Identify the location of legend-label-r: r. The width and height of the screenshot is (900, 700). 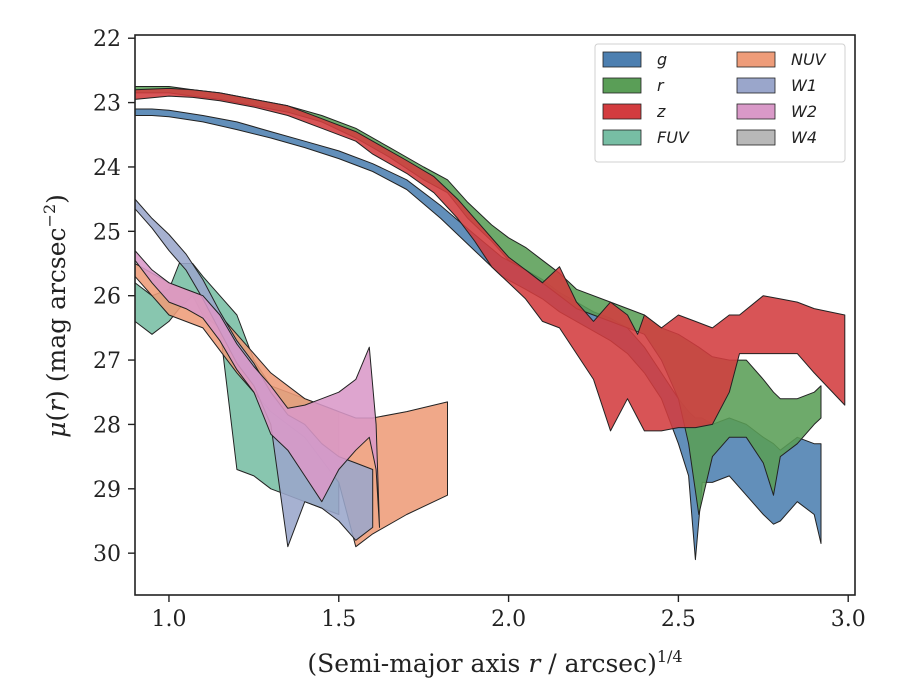
(661, 85).